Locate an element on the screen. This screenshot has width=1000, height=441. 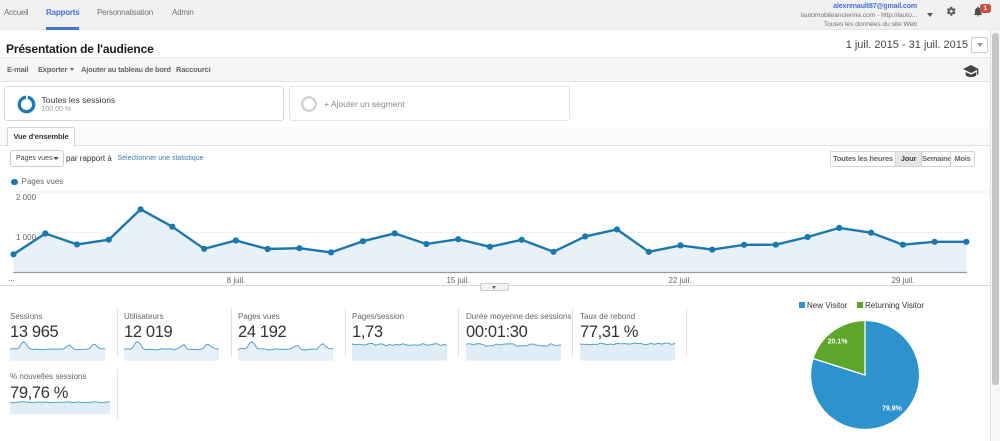
svg-text: 79.9% is located at coordinates (892, 409).